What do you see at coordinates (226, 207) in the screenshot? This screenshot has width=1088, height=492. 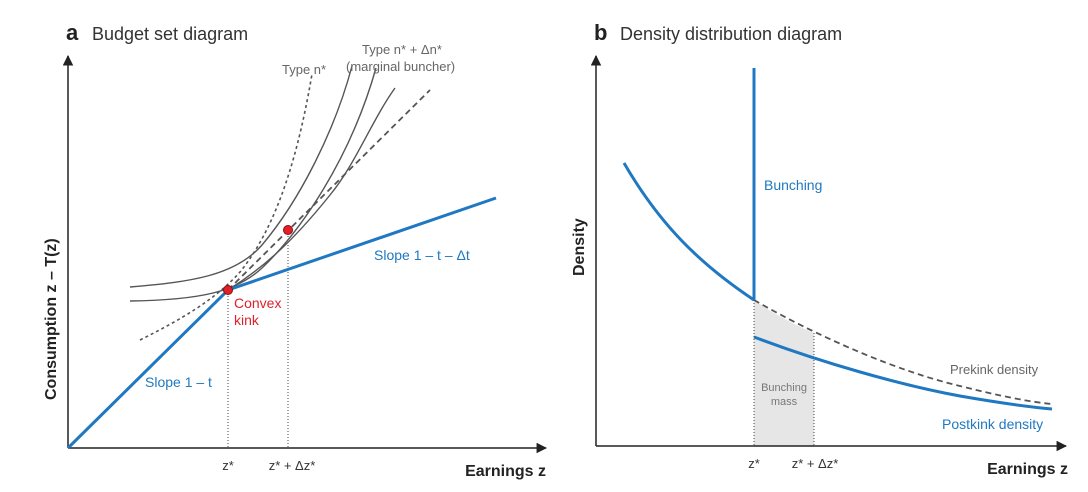 I see `panel-a-type-n-curve` at bounding box center [226, 207].